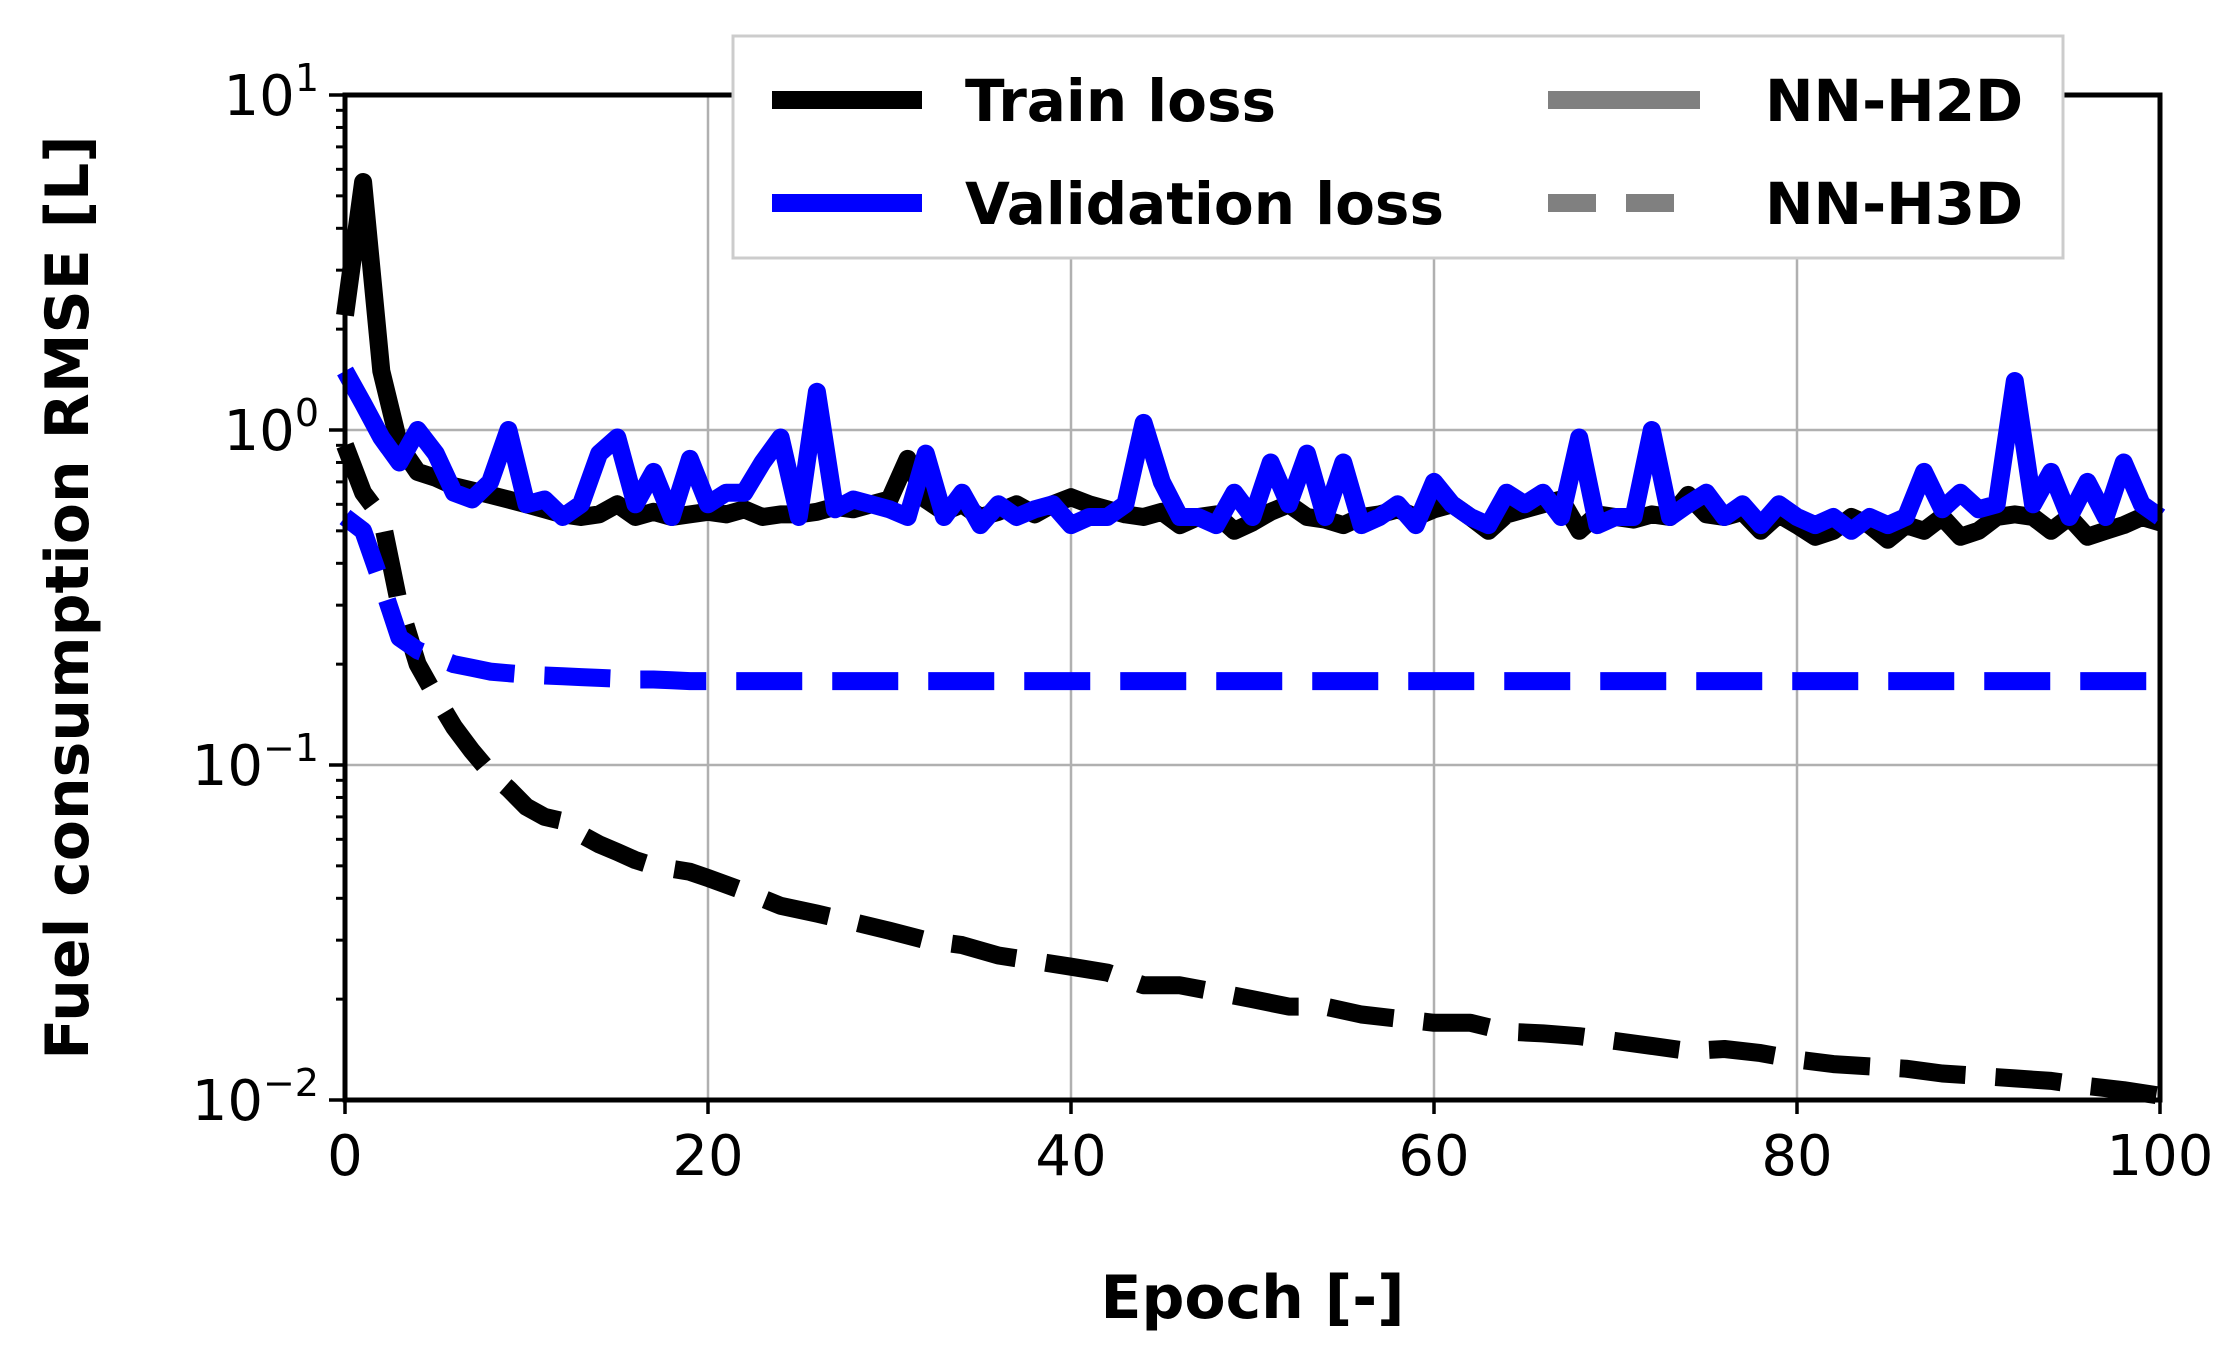  What do you see at coordinates (1252, 1298) in the screenshot?
I see `x-axis-label: Epoch [-]` at bounding box center [1252, 1298].